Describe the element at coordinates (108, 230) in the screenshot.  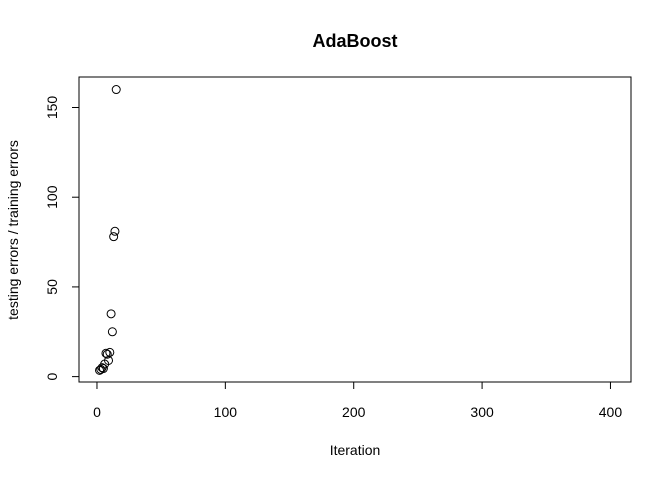
I see `data-points` at that location.